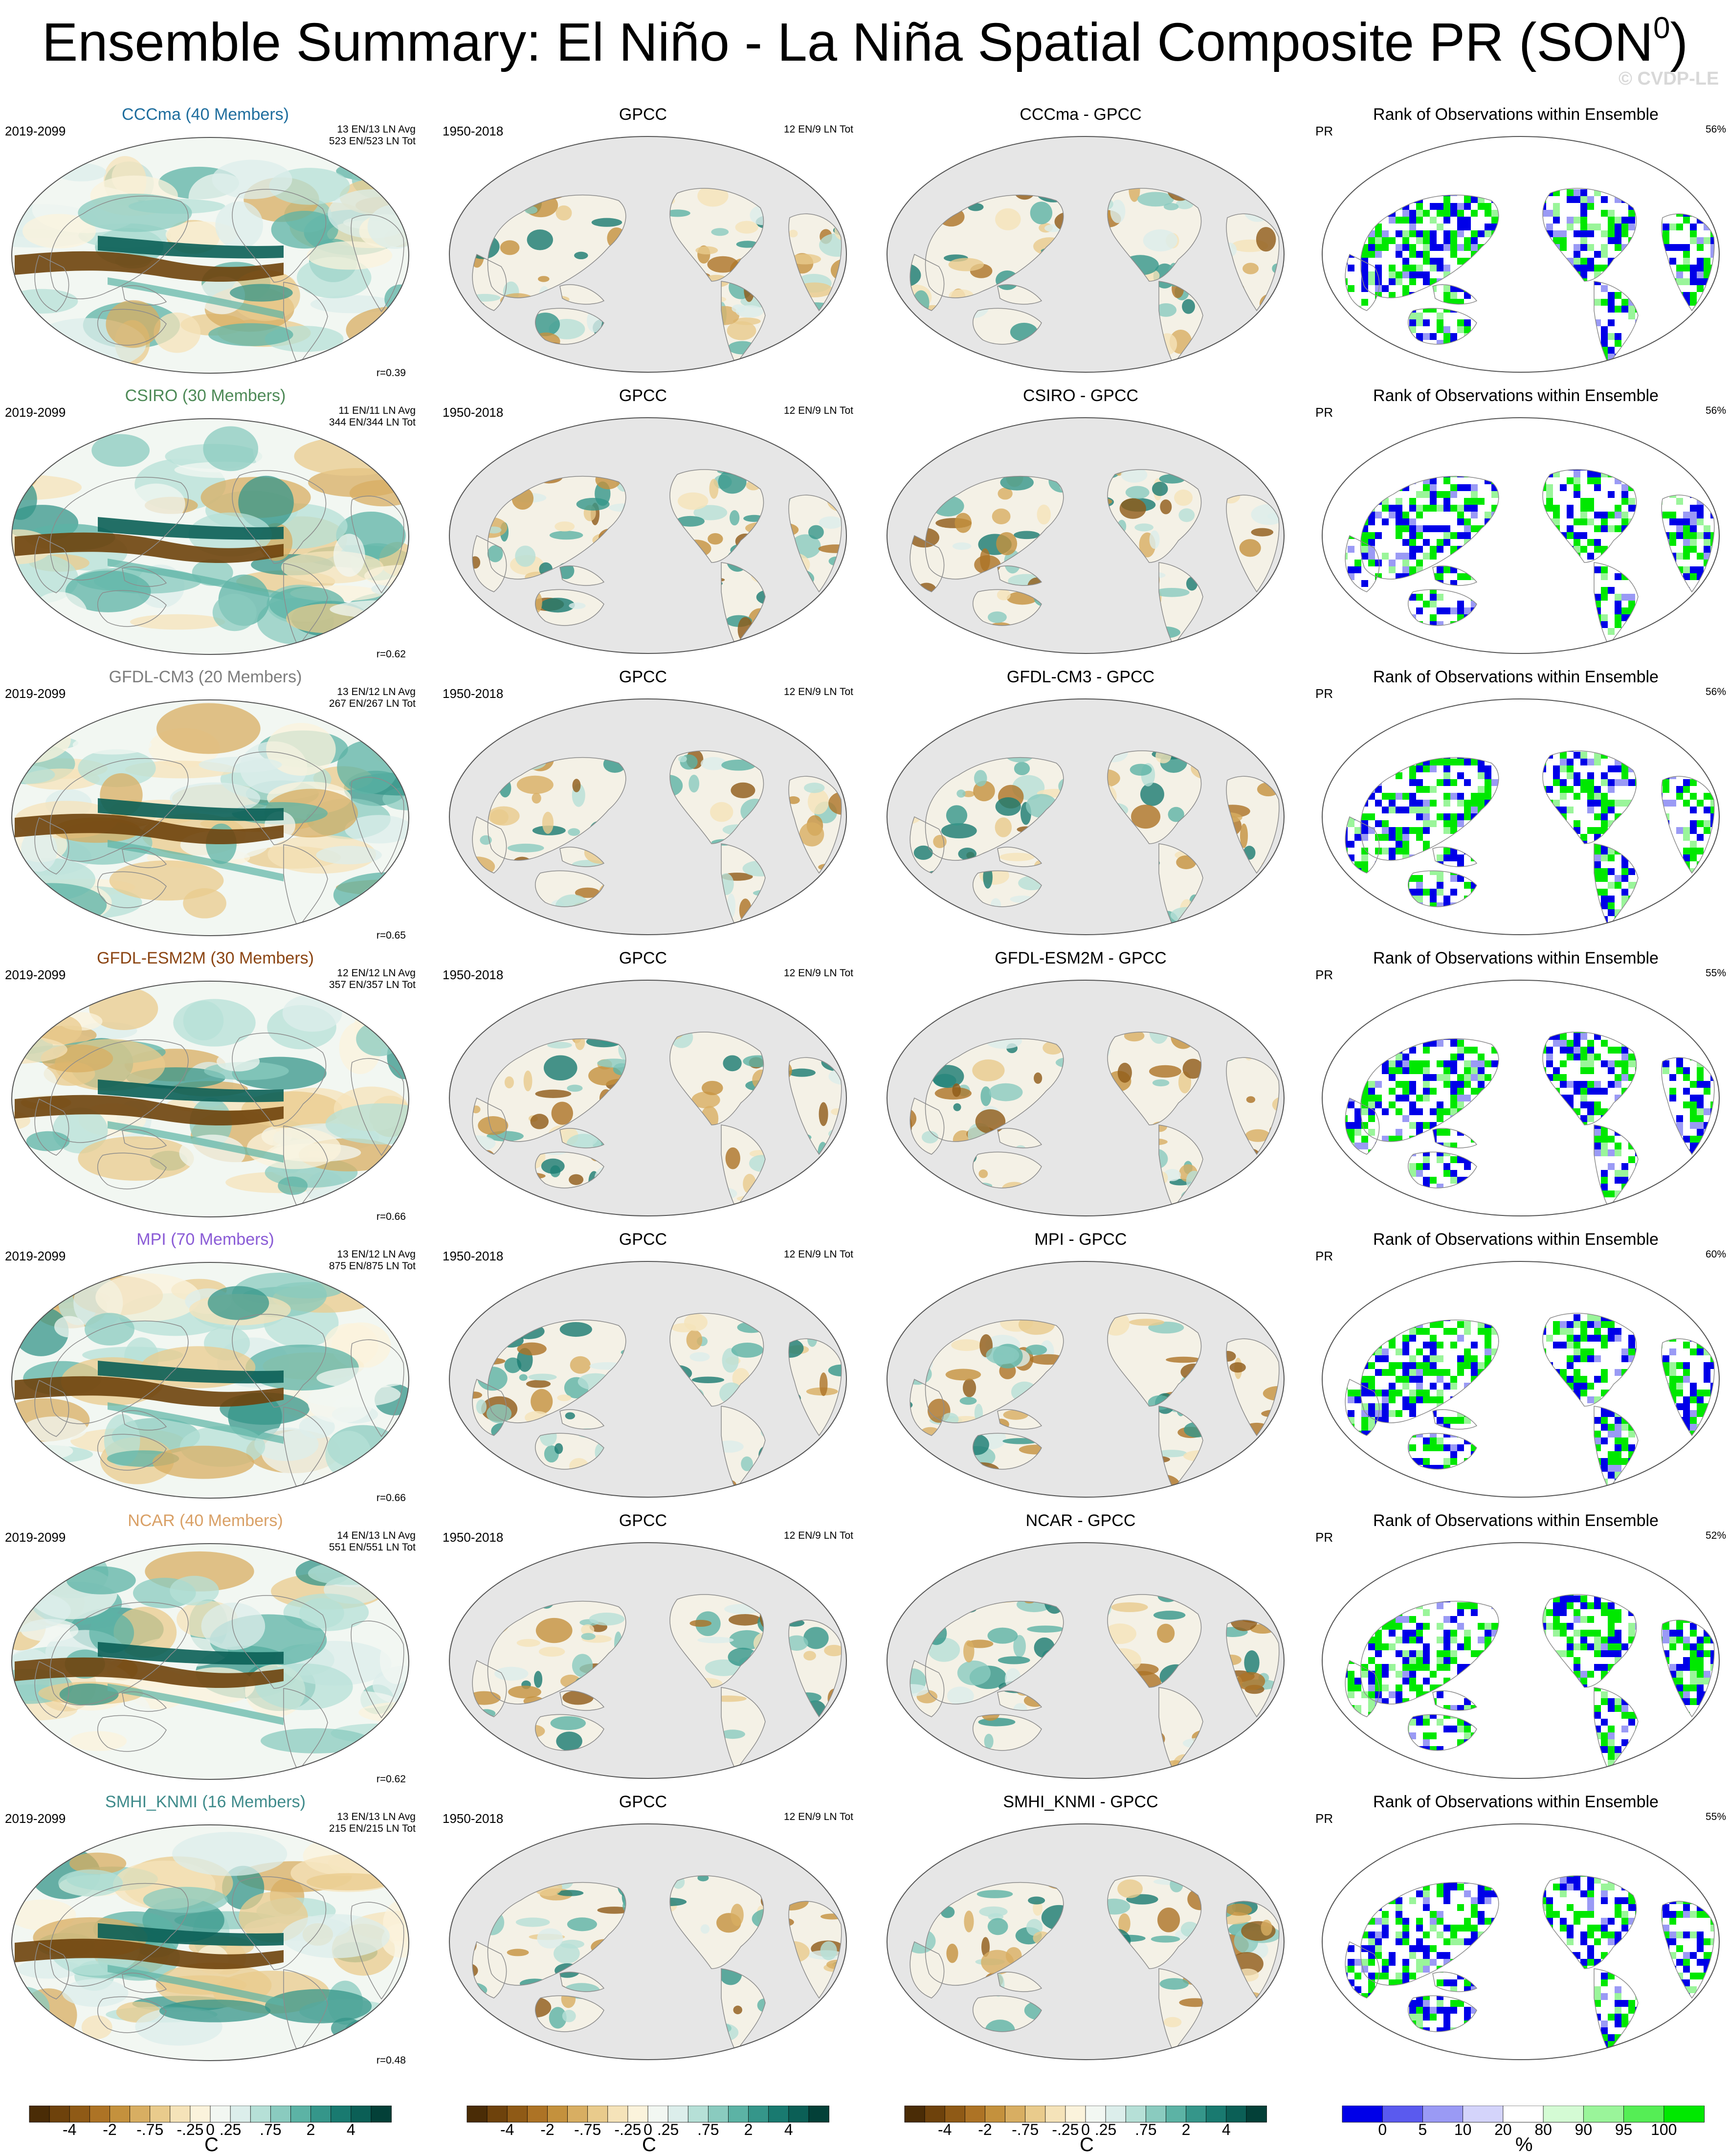  I want to click on rank-percent: 52%, so click(1716, 1536).